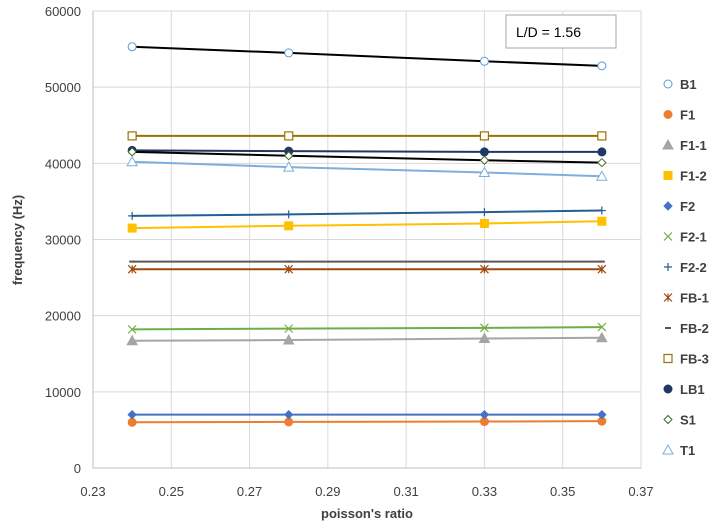  I want to click on legend-label-fb-3: FB-3, so click(694, 359).